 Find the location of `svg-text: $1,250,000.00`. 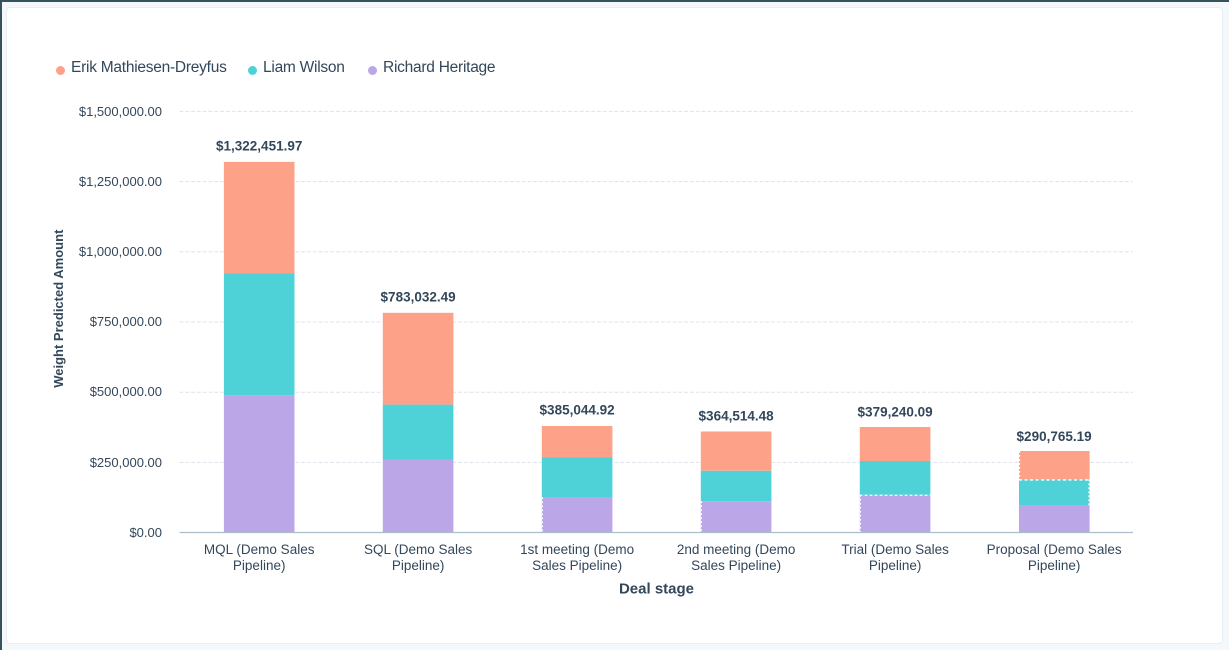

svg-text: $1,250,000.00 is located at coordinates (120, 181).